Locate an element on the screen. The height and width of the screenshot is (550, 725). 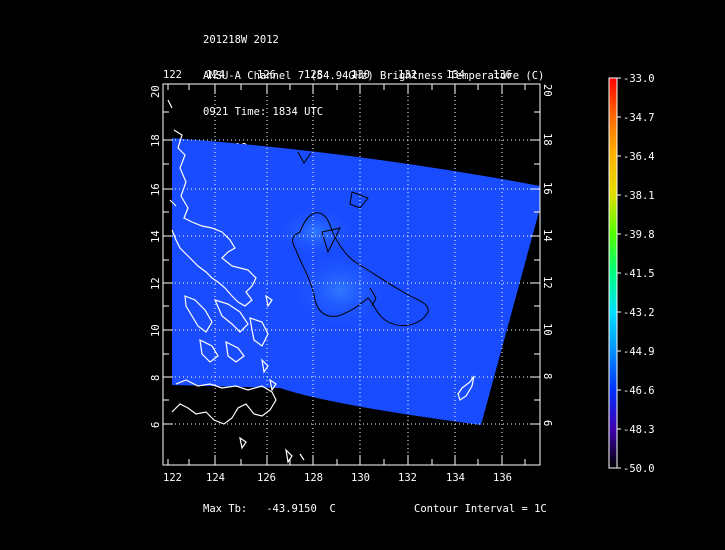
lat-labels-right: 6 8 10 12 14 16 18 20 is located at coordinates (547, 255).